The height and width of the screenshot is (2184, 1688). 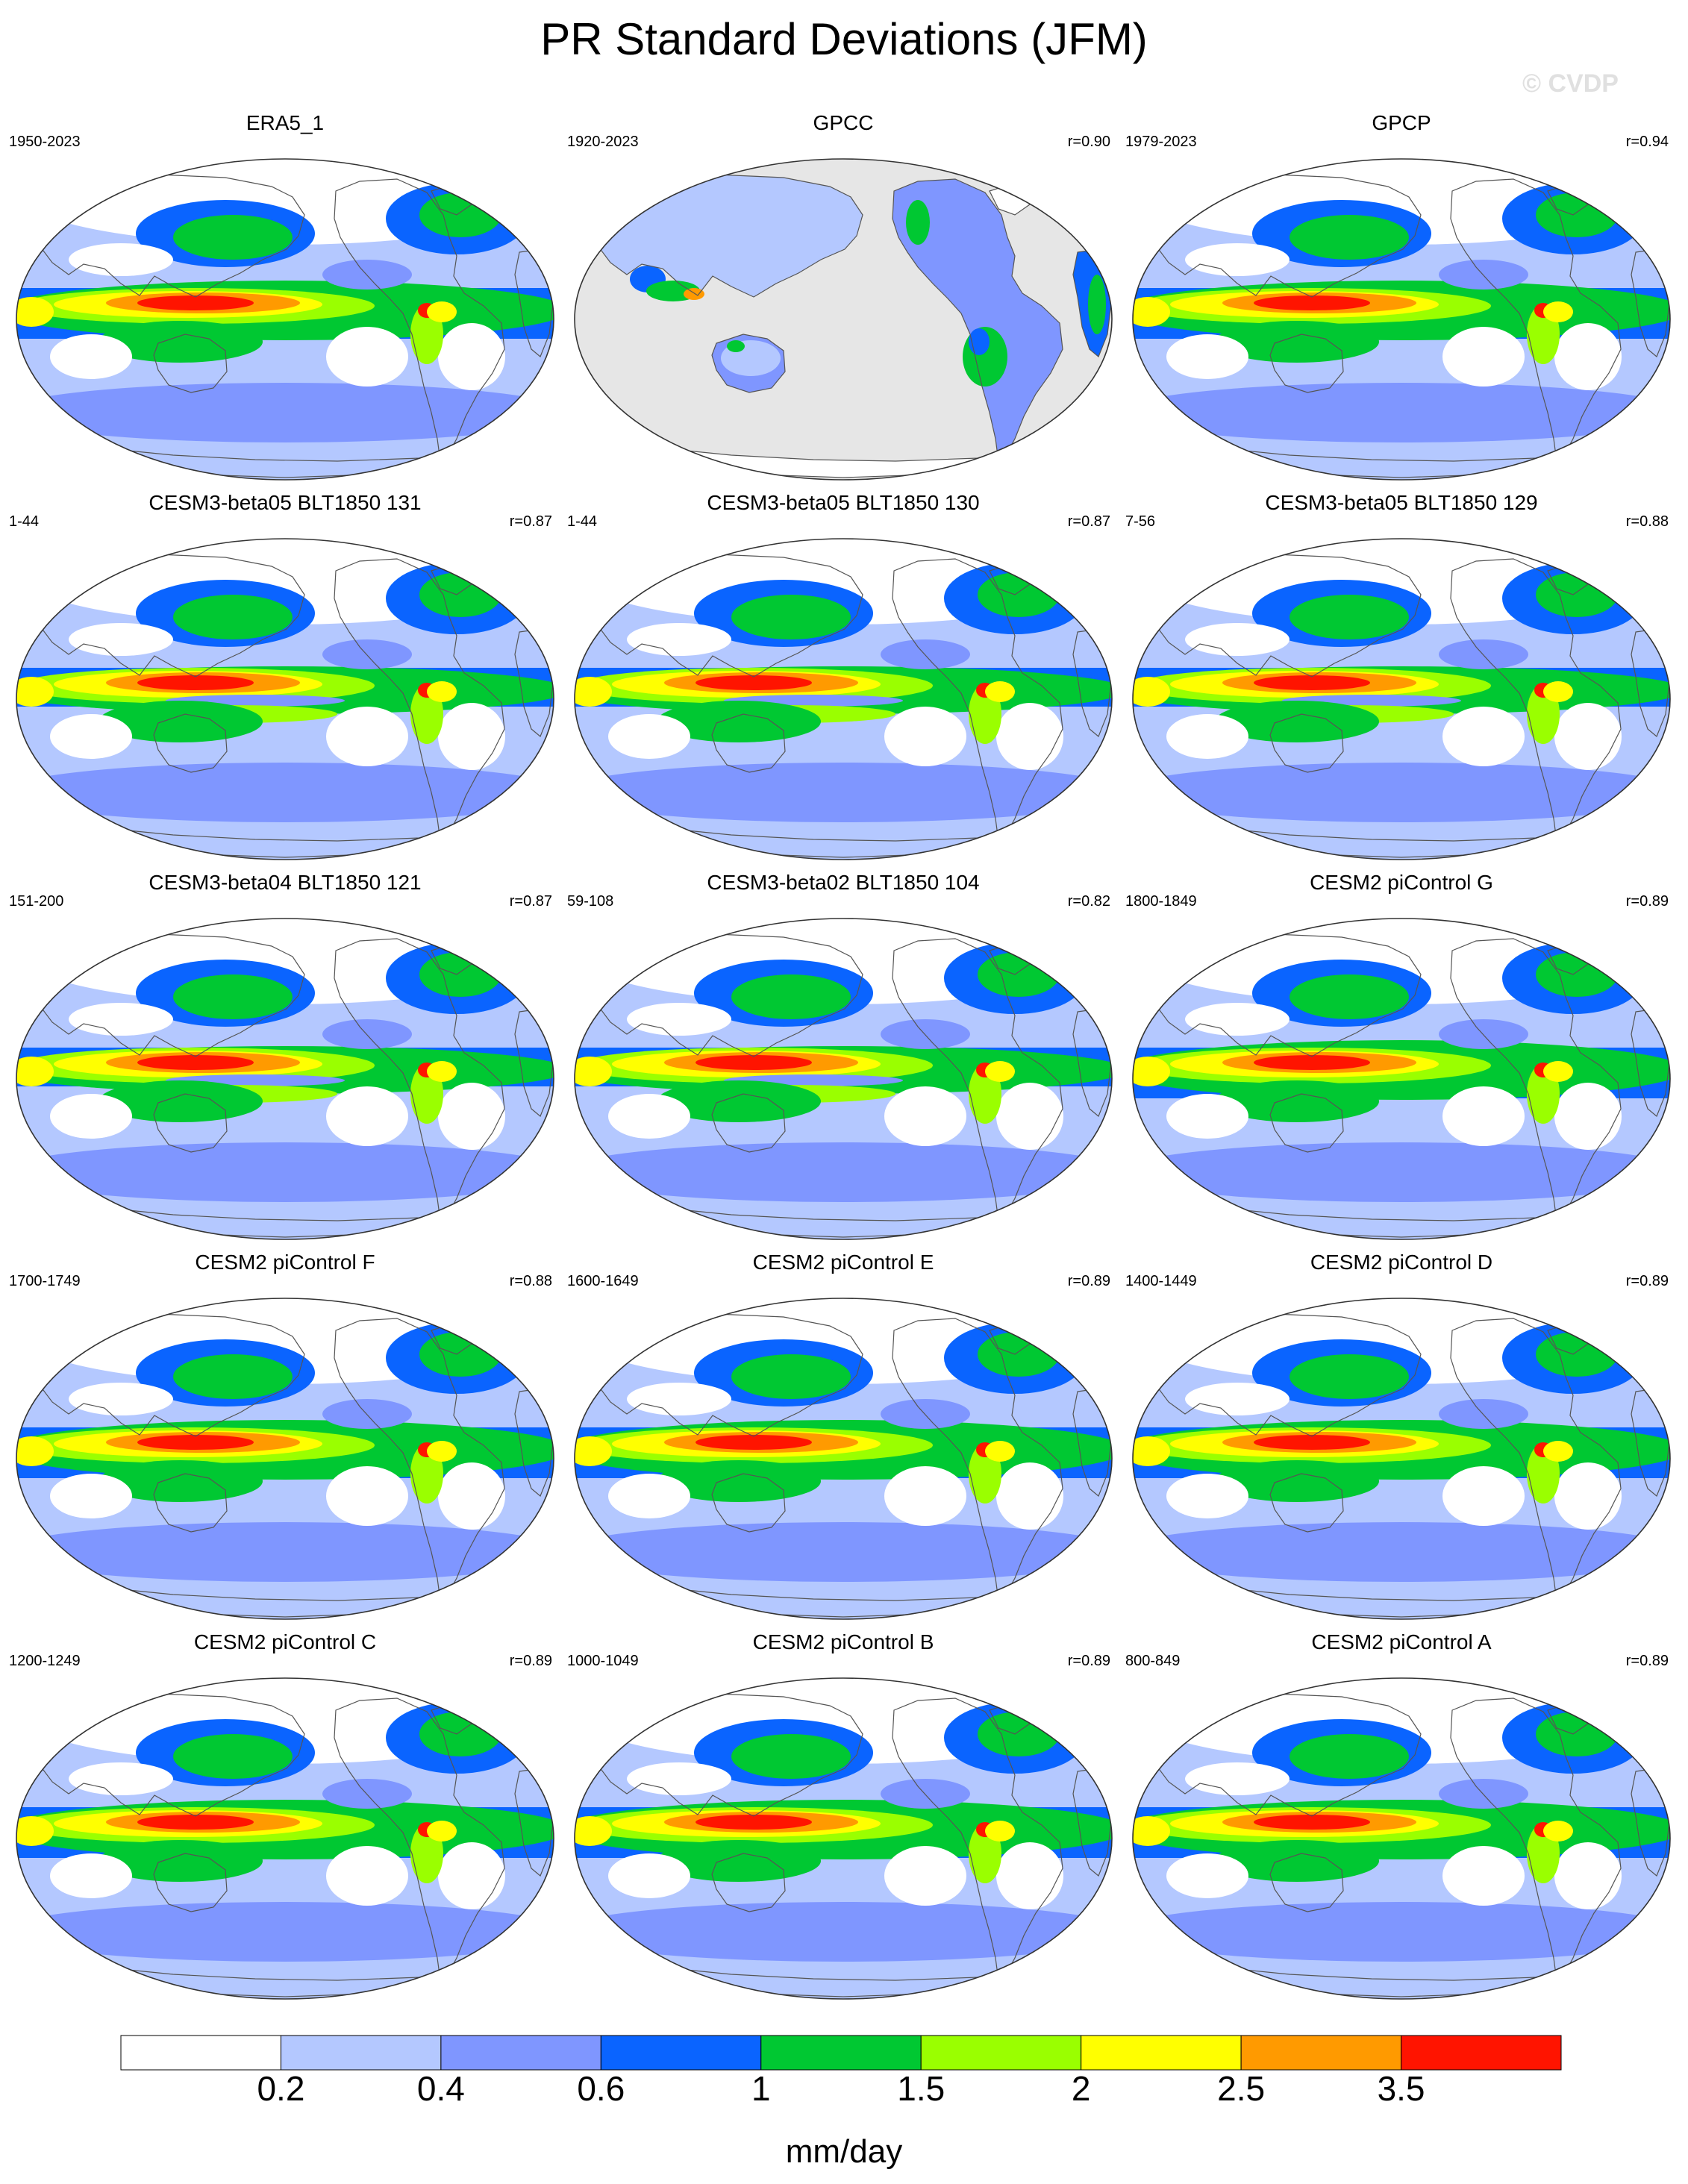 What do you see at coordinates (1401, 502) in the screenshot?
I see `panel-title: CESM3-beta05 BLT1850 129` at bounding box center [1401, 502].